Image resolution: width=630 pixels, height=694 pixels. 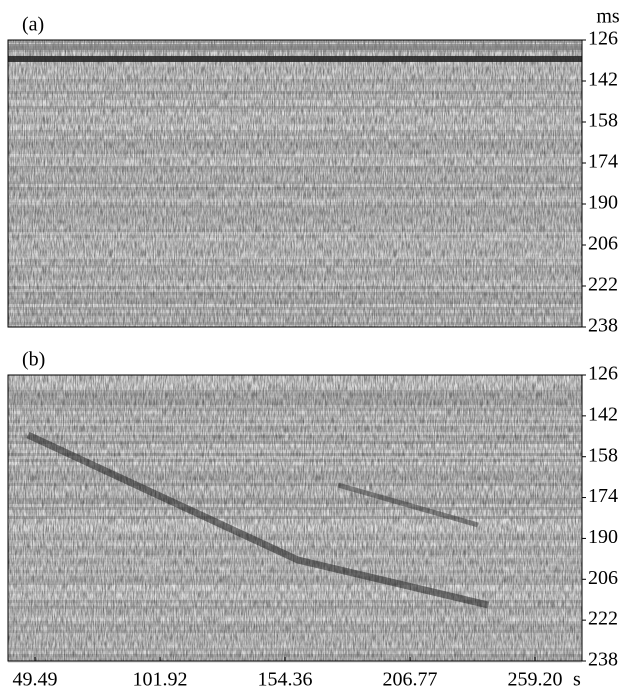 What do you see at coordinates (577, 680) in the screenshot?
I see `x-axis-unit: s` at bounding box center [577, 680].